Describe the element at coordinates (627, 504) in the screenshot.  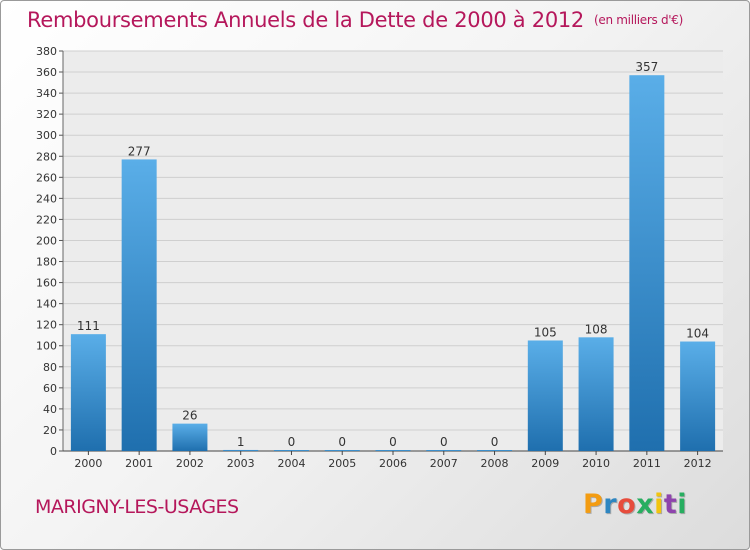
I see `logo-letter: o` at that location.